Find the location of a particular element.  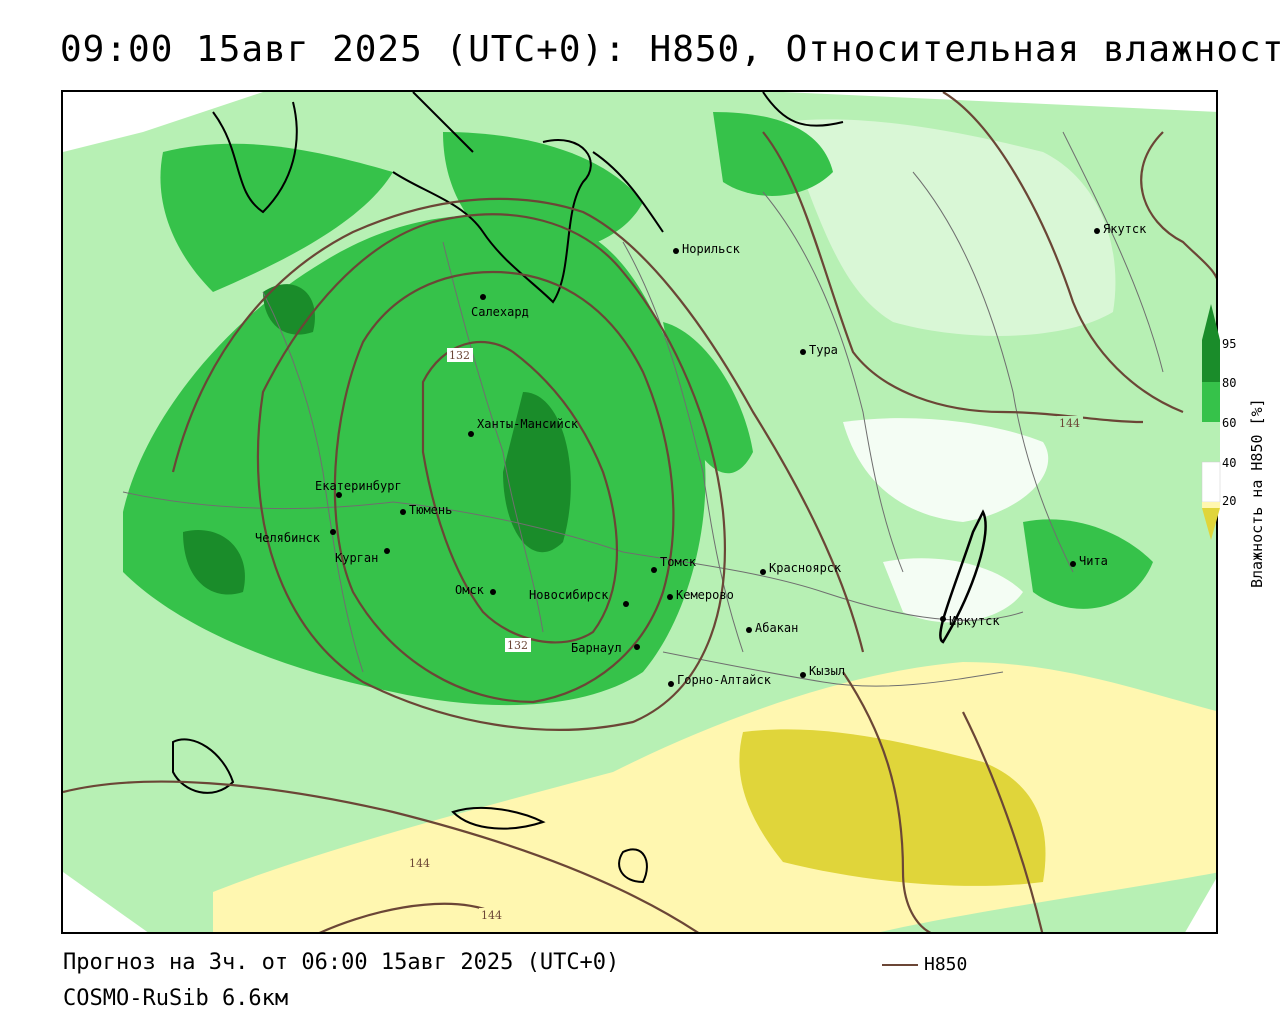

city-tomsk: Томск is located at coordinates (674, 564).